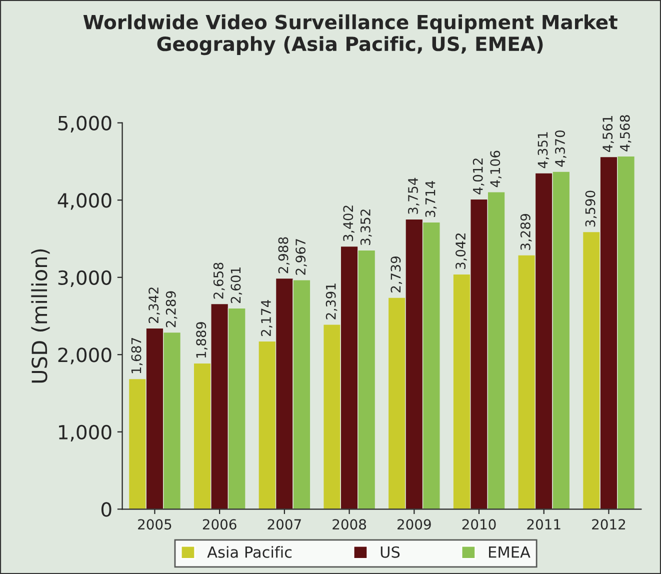 This screenshot has height=574, width=661. What do you see at coordinates (544, 150) in the screenshot?
I see `data-label: 4,351` at bounding box center [544, 150].